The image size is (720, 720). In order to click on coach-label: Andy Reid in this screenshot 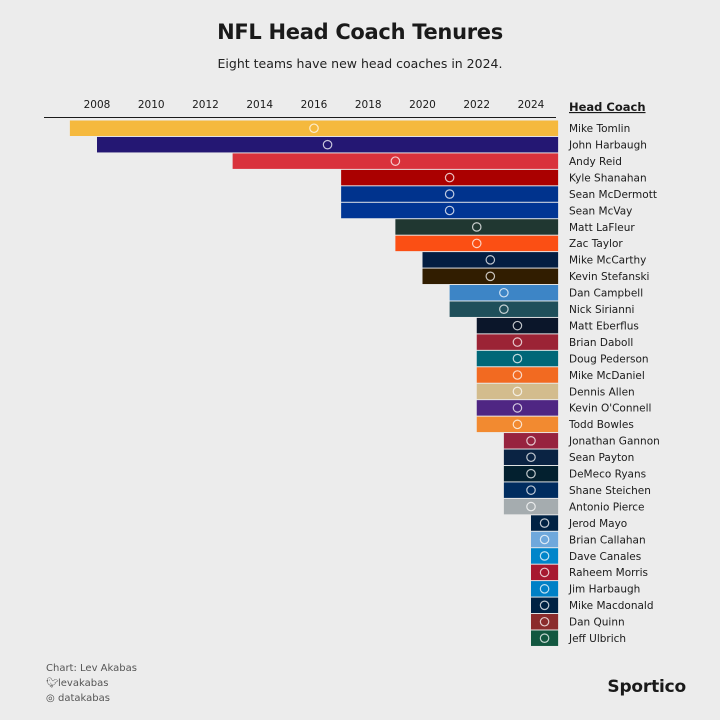, I will do `click(595, 162)`.